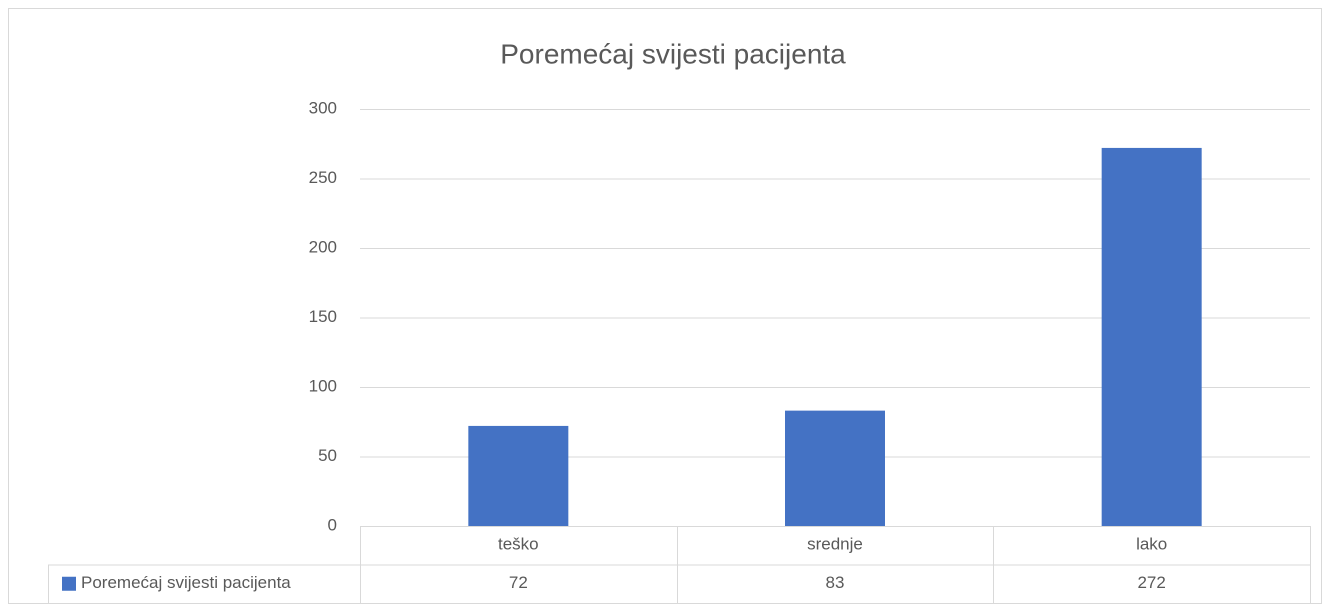 The height and width of the screenshot is (611, 1330). I want to click on table-value: 72, so click(518, 582).